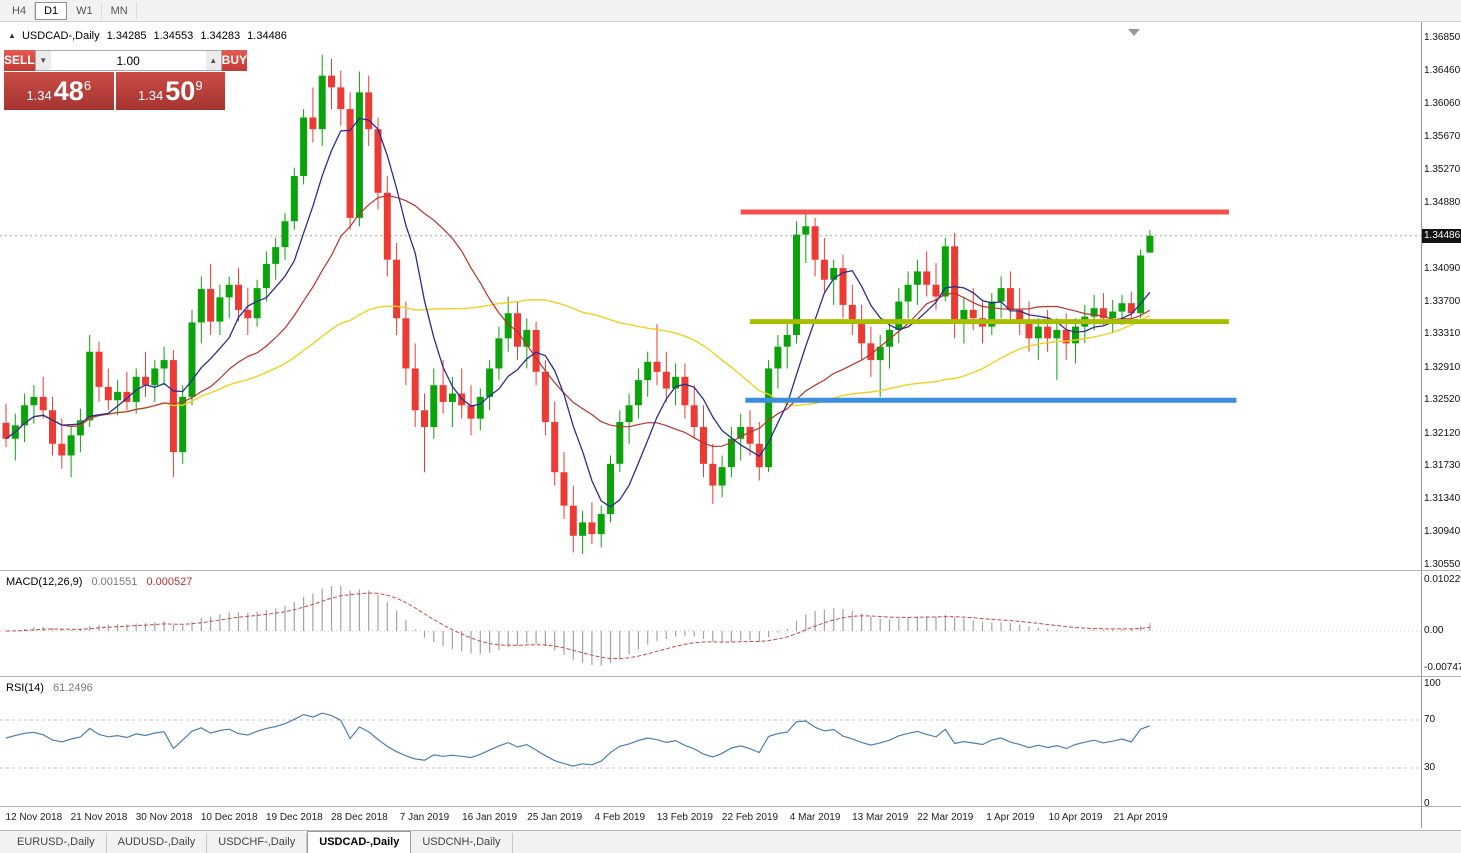 The height and width of the screenshot is (853, 1461). Describe the element at coordinates (199, 85) in the screenshot. I see `ask-pip-digit: 9` at that location.